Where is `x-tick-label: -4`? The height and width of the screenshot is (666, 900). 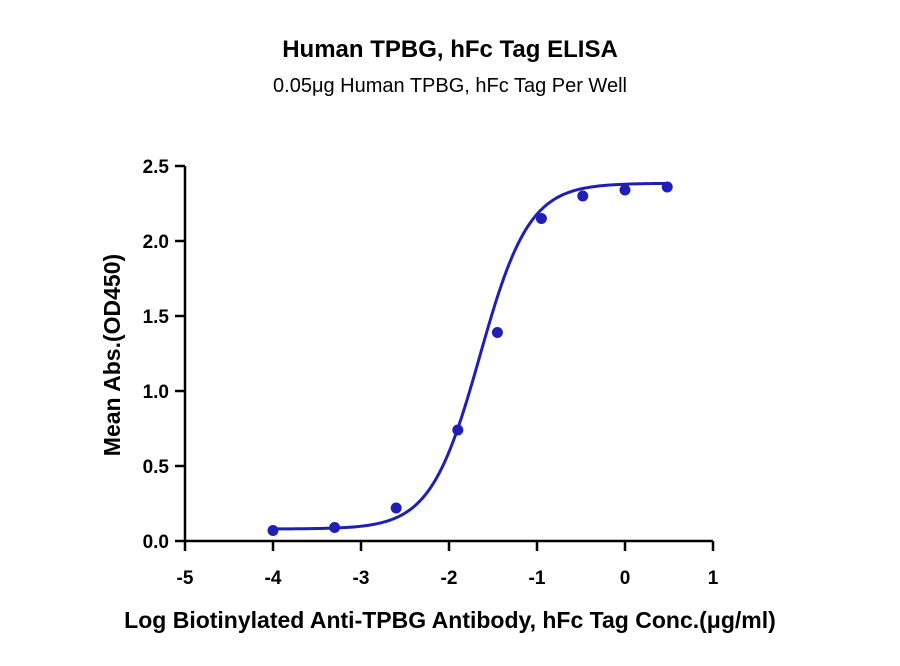 x-tick-label: -4 is located at coordinates (273, 578).